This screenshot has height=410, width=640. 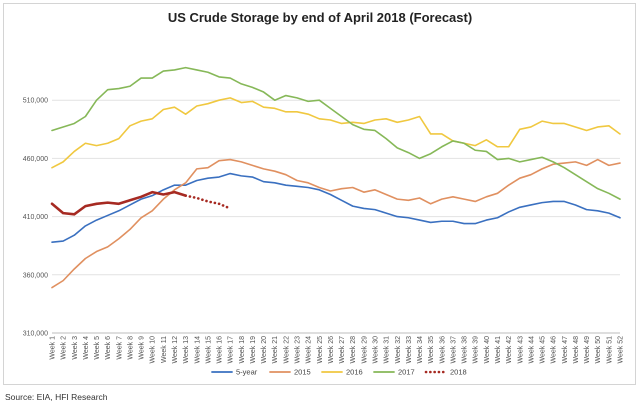 I want to click on x-tick-label: Week 33, so click(x=409, y=350).